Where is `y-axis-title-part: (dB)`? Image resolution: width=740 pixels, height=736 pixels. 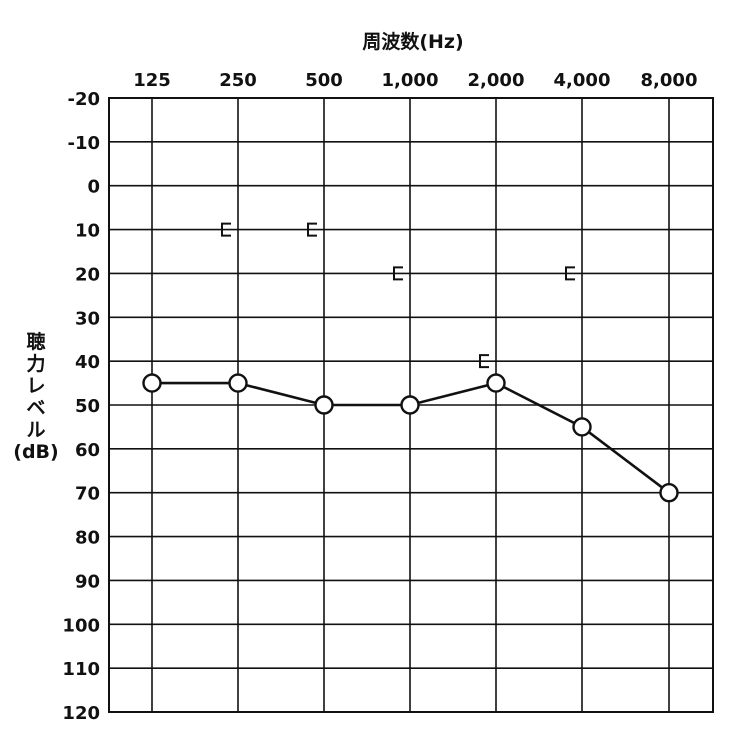 y-axis-title-part: (dB) is located at coordinates (35, 452).